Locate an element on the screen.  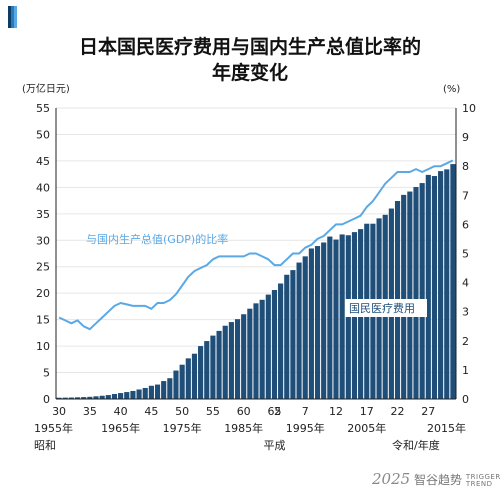
x-year-label: 2015年 is located at coordinates (446, 428).